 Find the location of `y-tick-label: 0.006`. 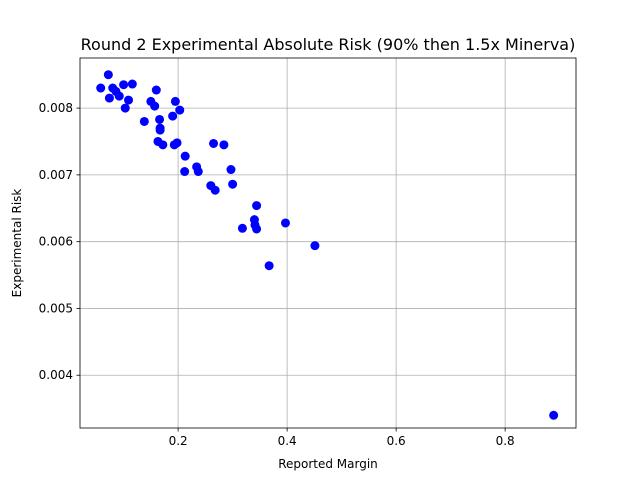

y-tick-label: 0.006 is located at coordinates (56, 242).